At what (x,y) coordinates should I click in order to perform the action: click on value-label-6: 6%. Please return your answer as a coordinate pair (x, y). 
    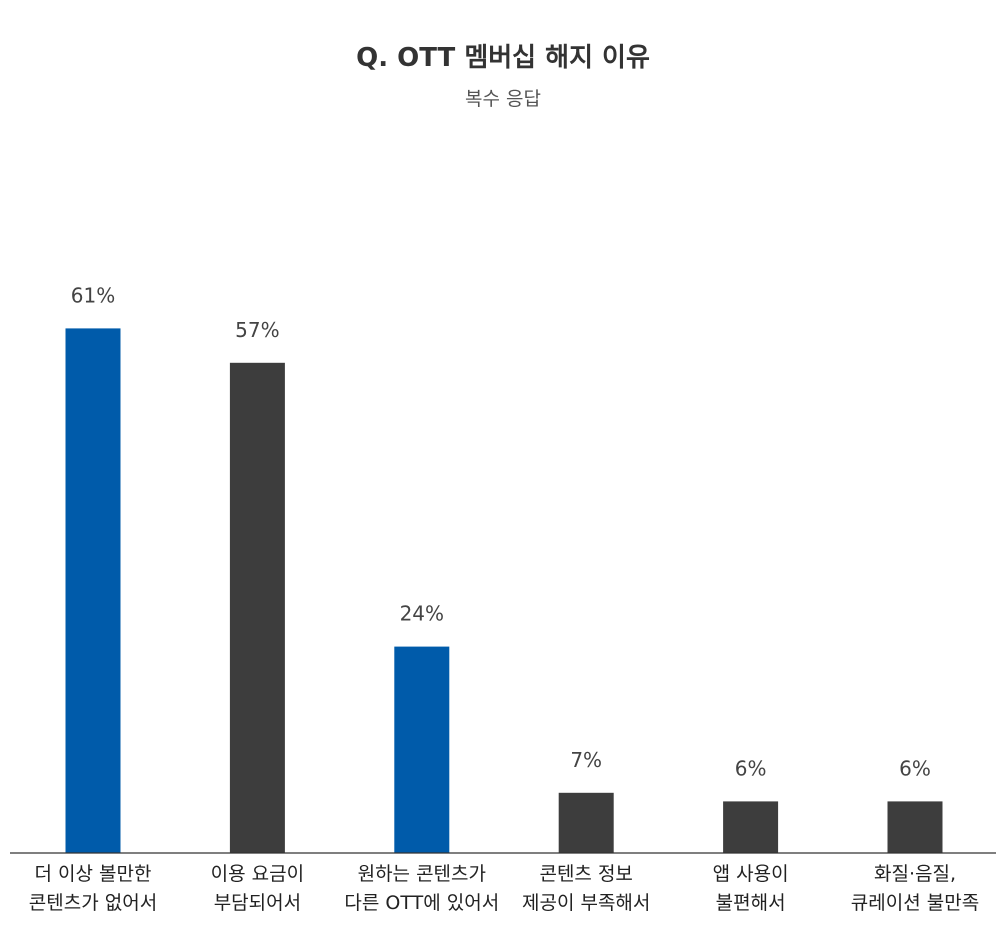
    Looking at the image, I should click on (915, 768).